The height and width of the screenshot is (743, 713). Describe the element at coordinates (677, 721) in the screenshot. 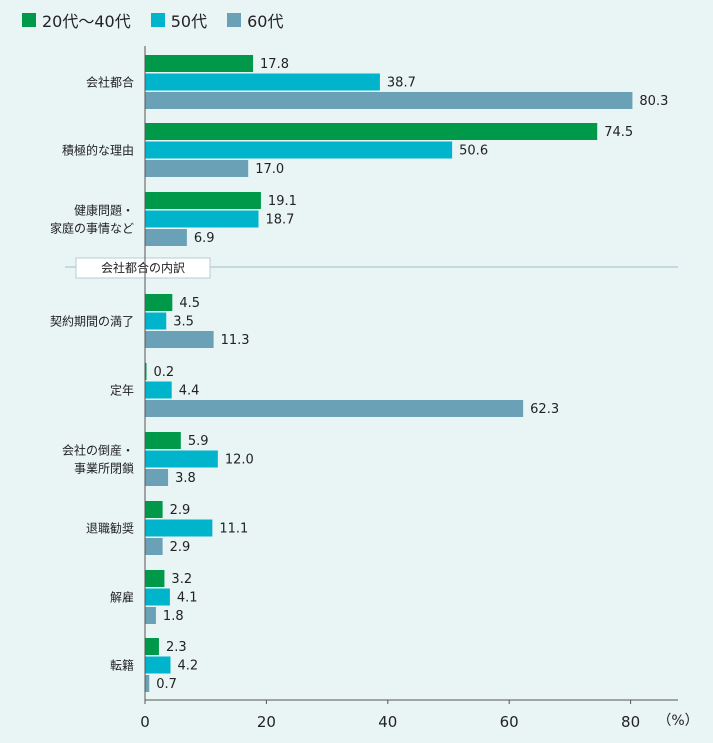

I see `x-unit-label: （%）` at that location.